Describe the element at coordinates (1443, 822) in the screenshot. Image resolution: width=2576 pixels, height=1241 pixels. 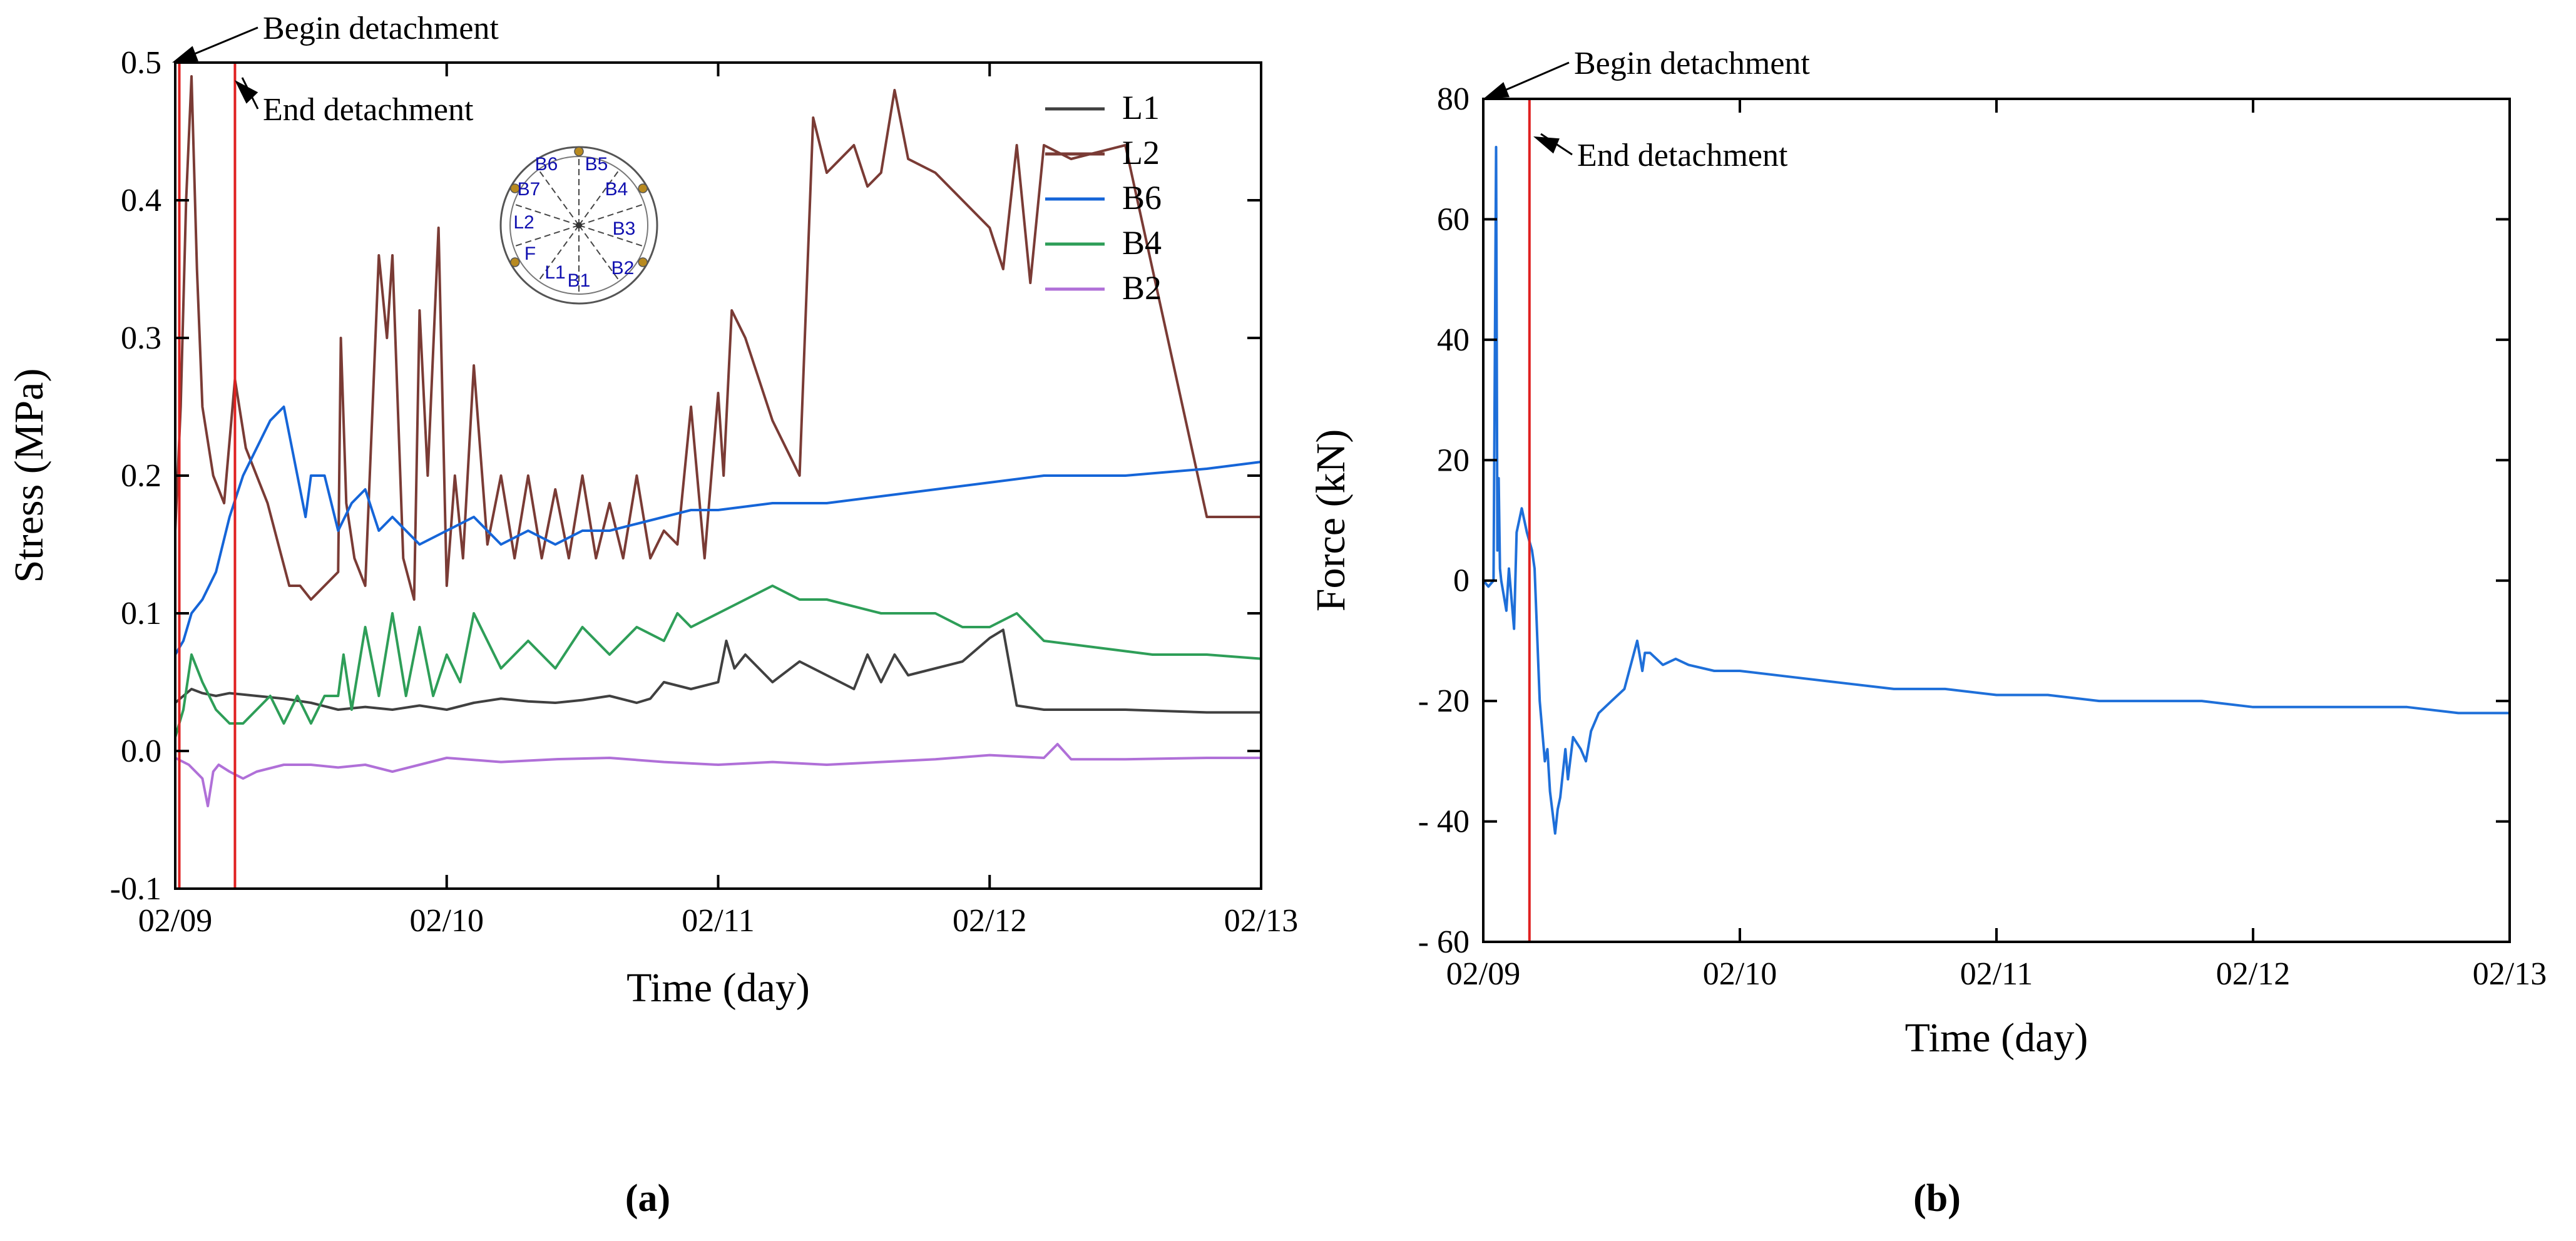
I see `y-tick-label: - 40` at that location.